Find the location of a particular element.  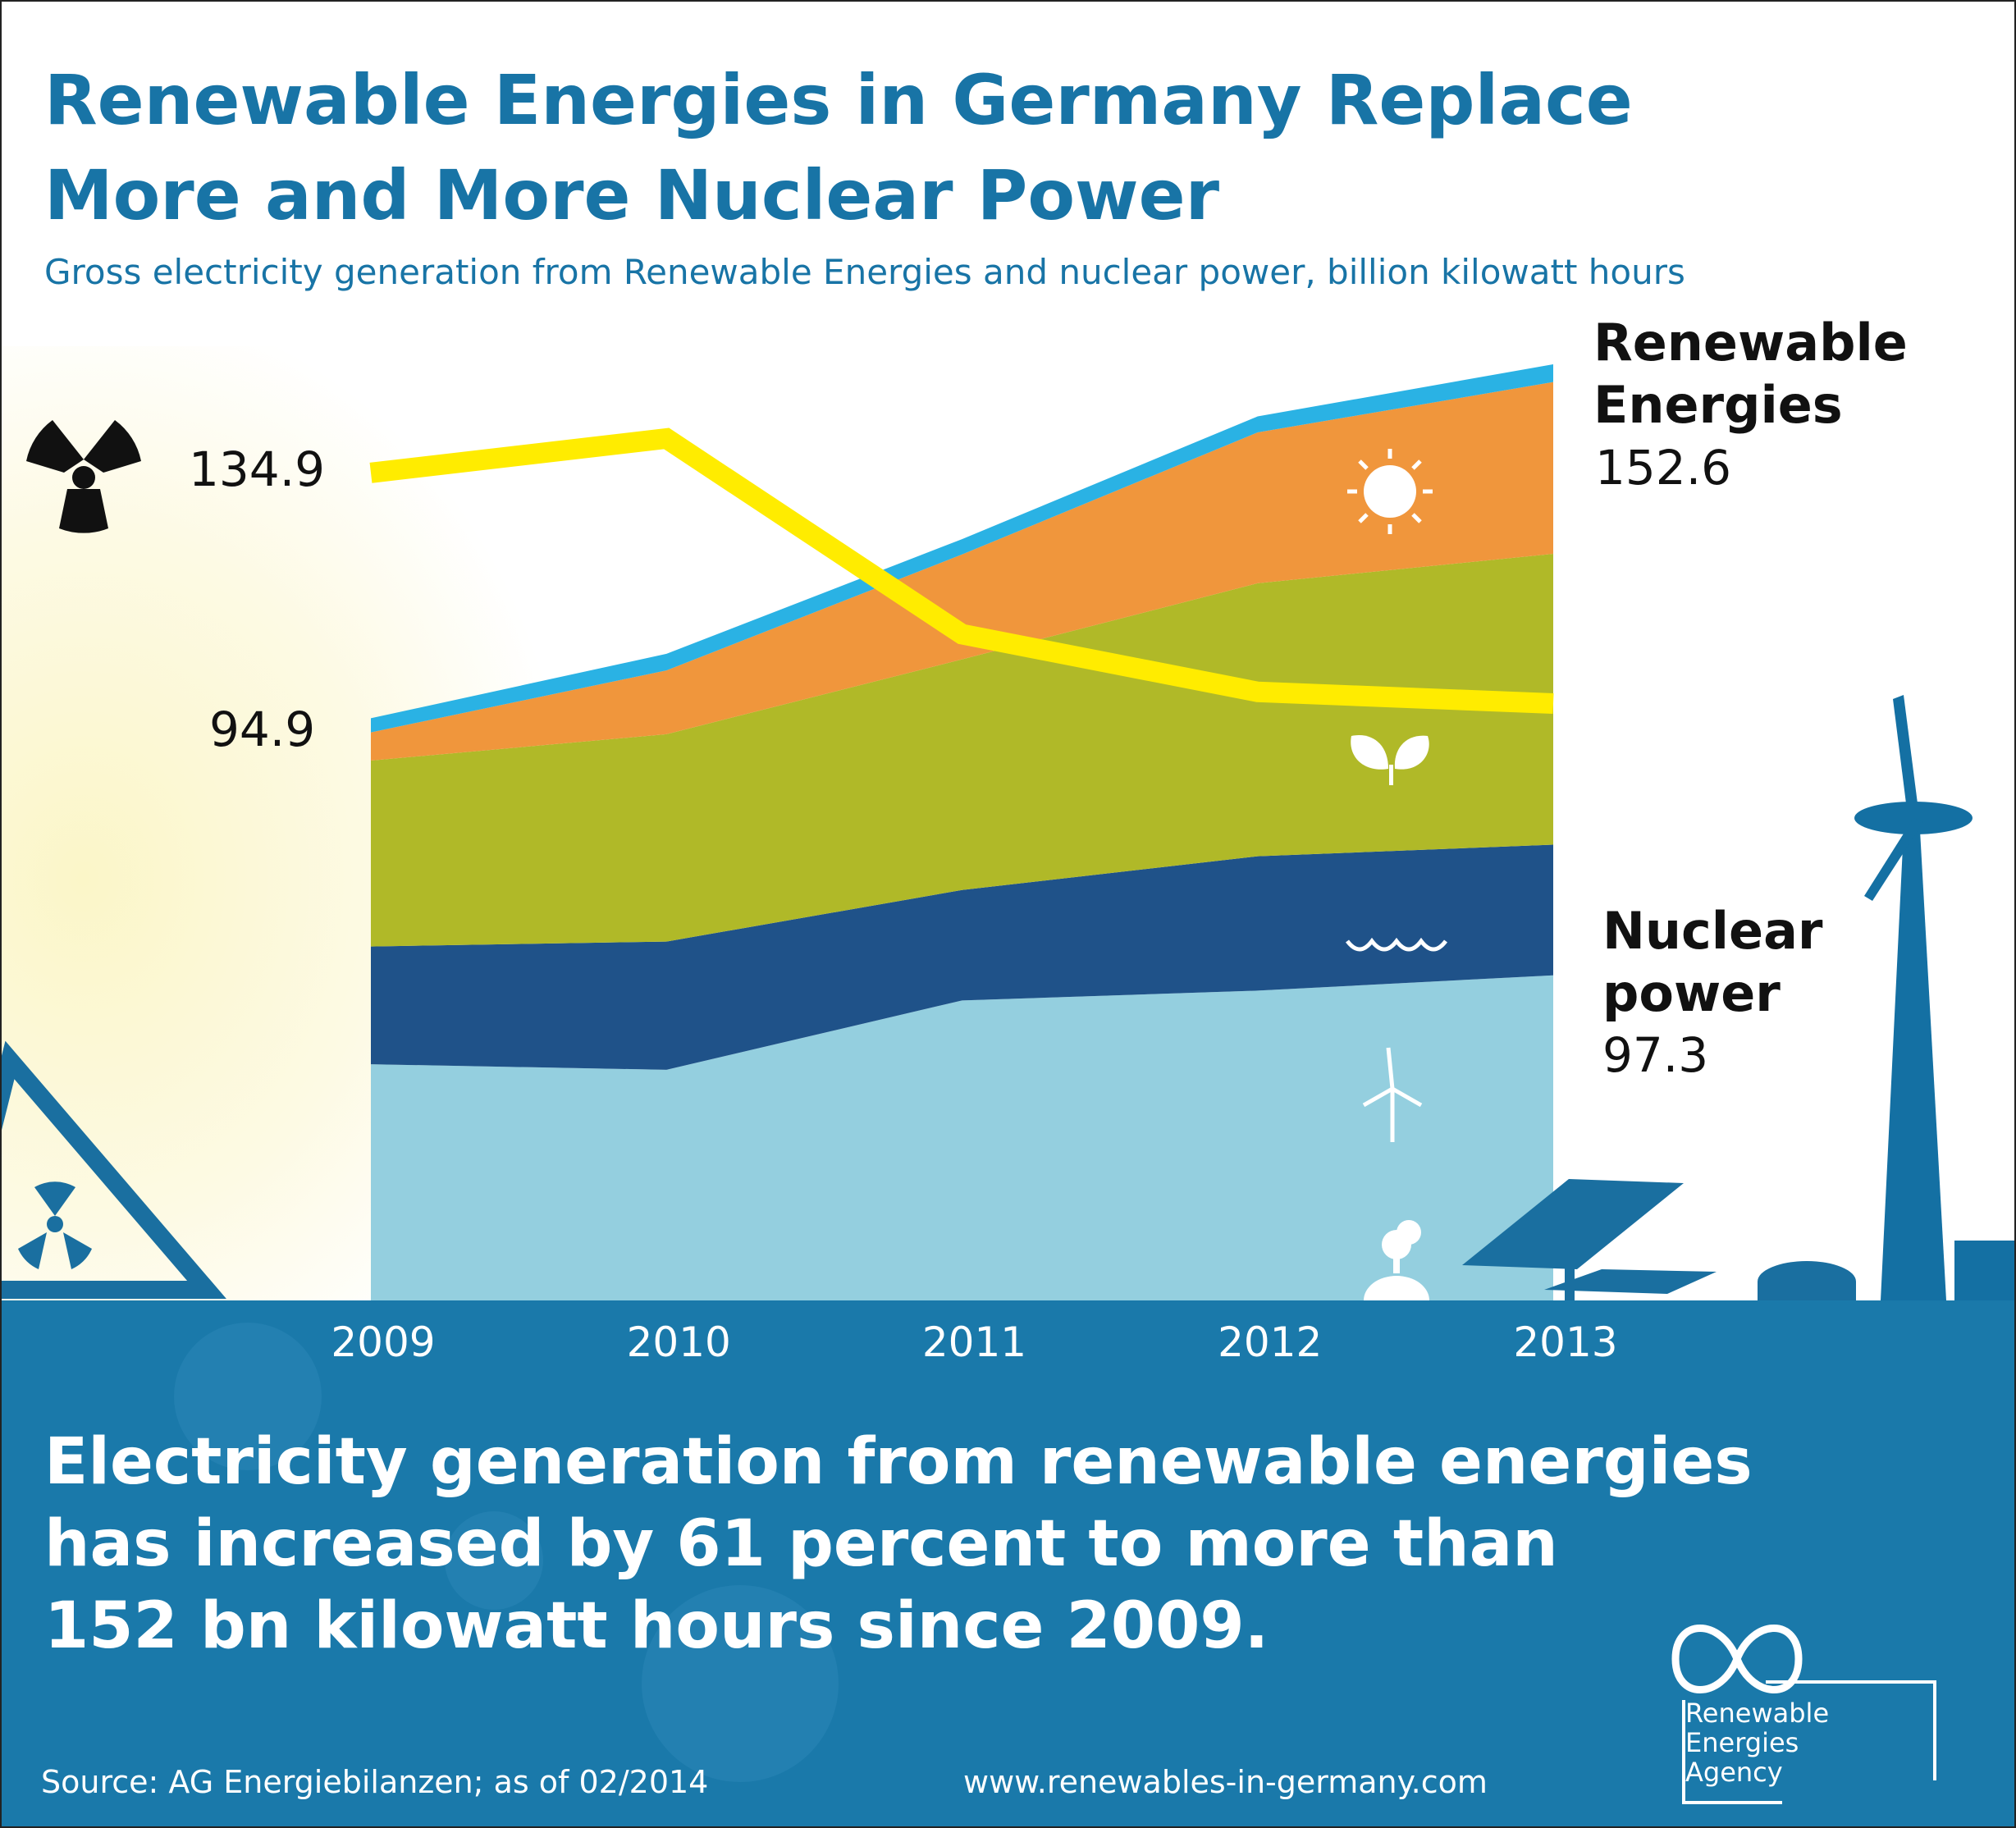

nuclear-line is located at coordinates (961, 570).